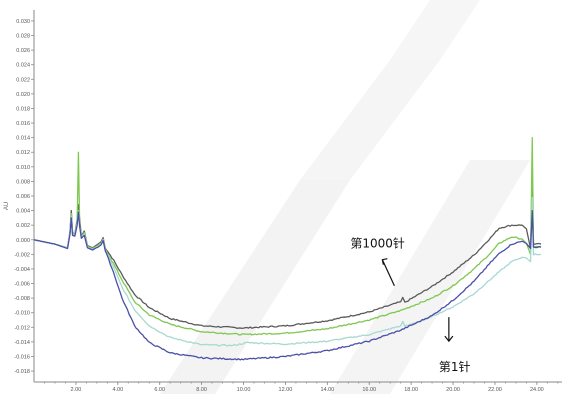 The height and width of the screenshot is (394, 568). What do you see at coordinates (388, 272) in the screenshot?
I see `annotation-arrow` at bounding box center [388, 272].